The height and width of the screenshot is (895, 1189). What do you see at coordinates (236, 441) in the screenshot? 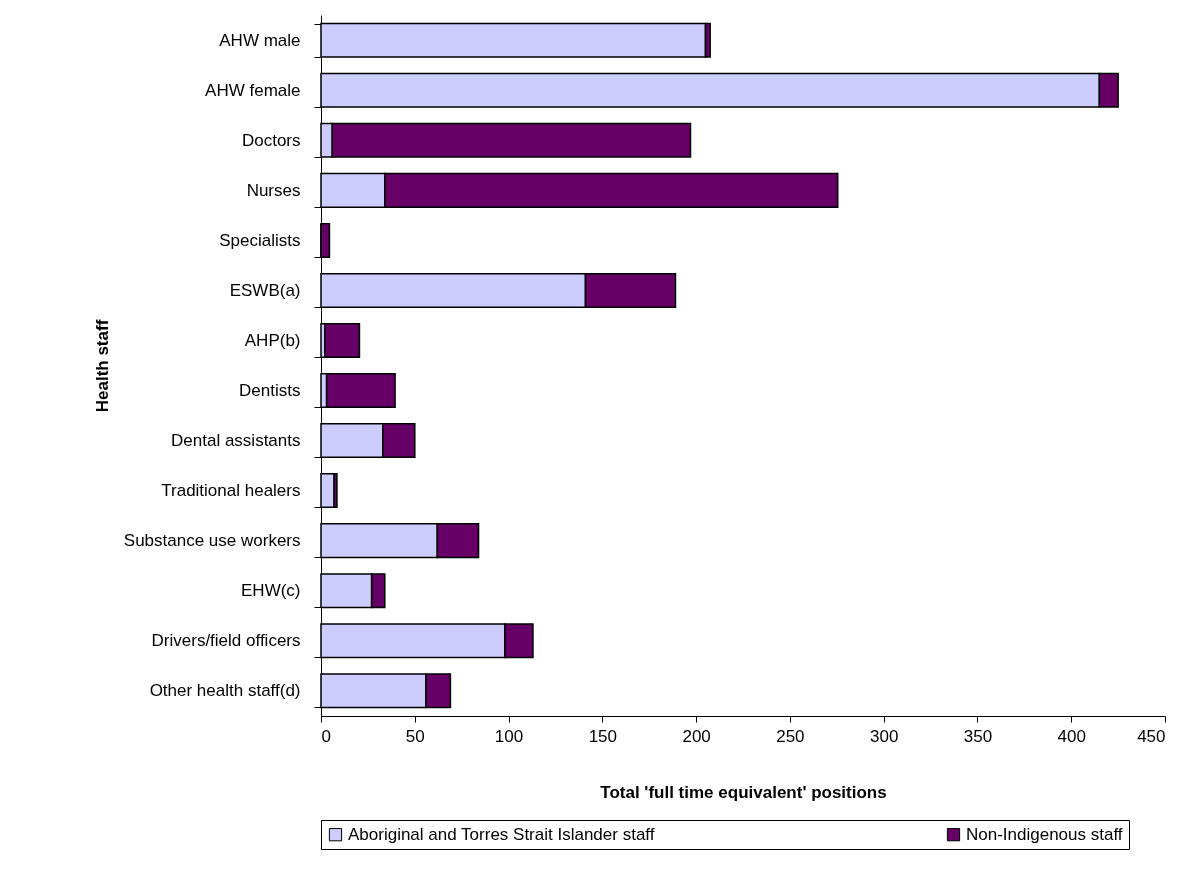
I see `y-tick-label: Dental assistants` at bounding box center [236, 441].